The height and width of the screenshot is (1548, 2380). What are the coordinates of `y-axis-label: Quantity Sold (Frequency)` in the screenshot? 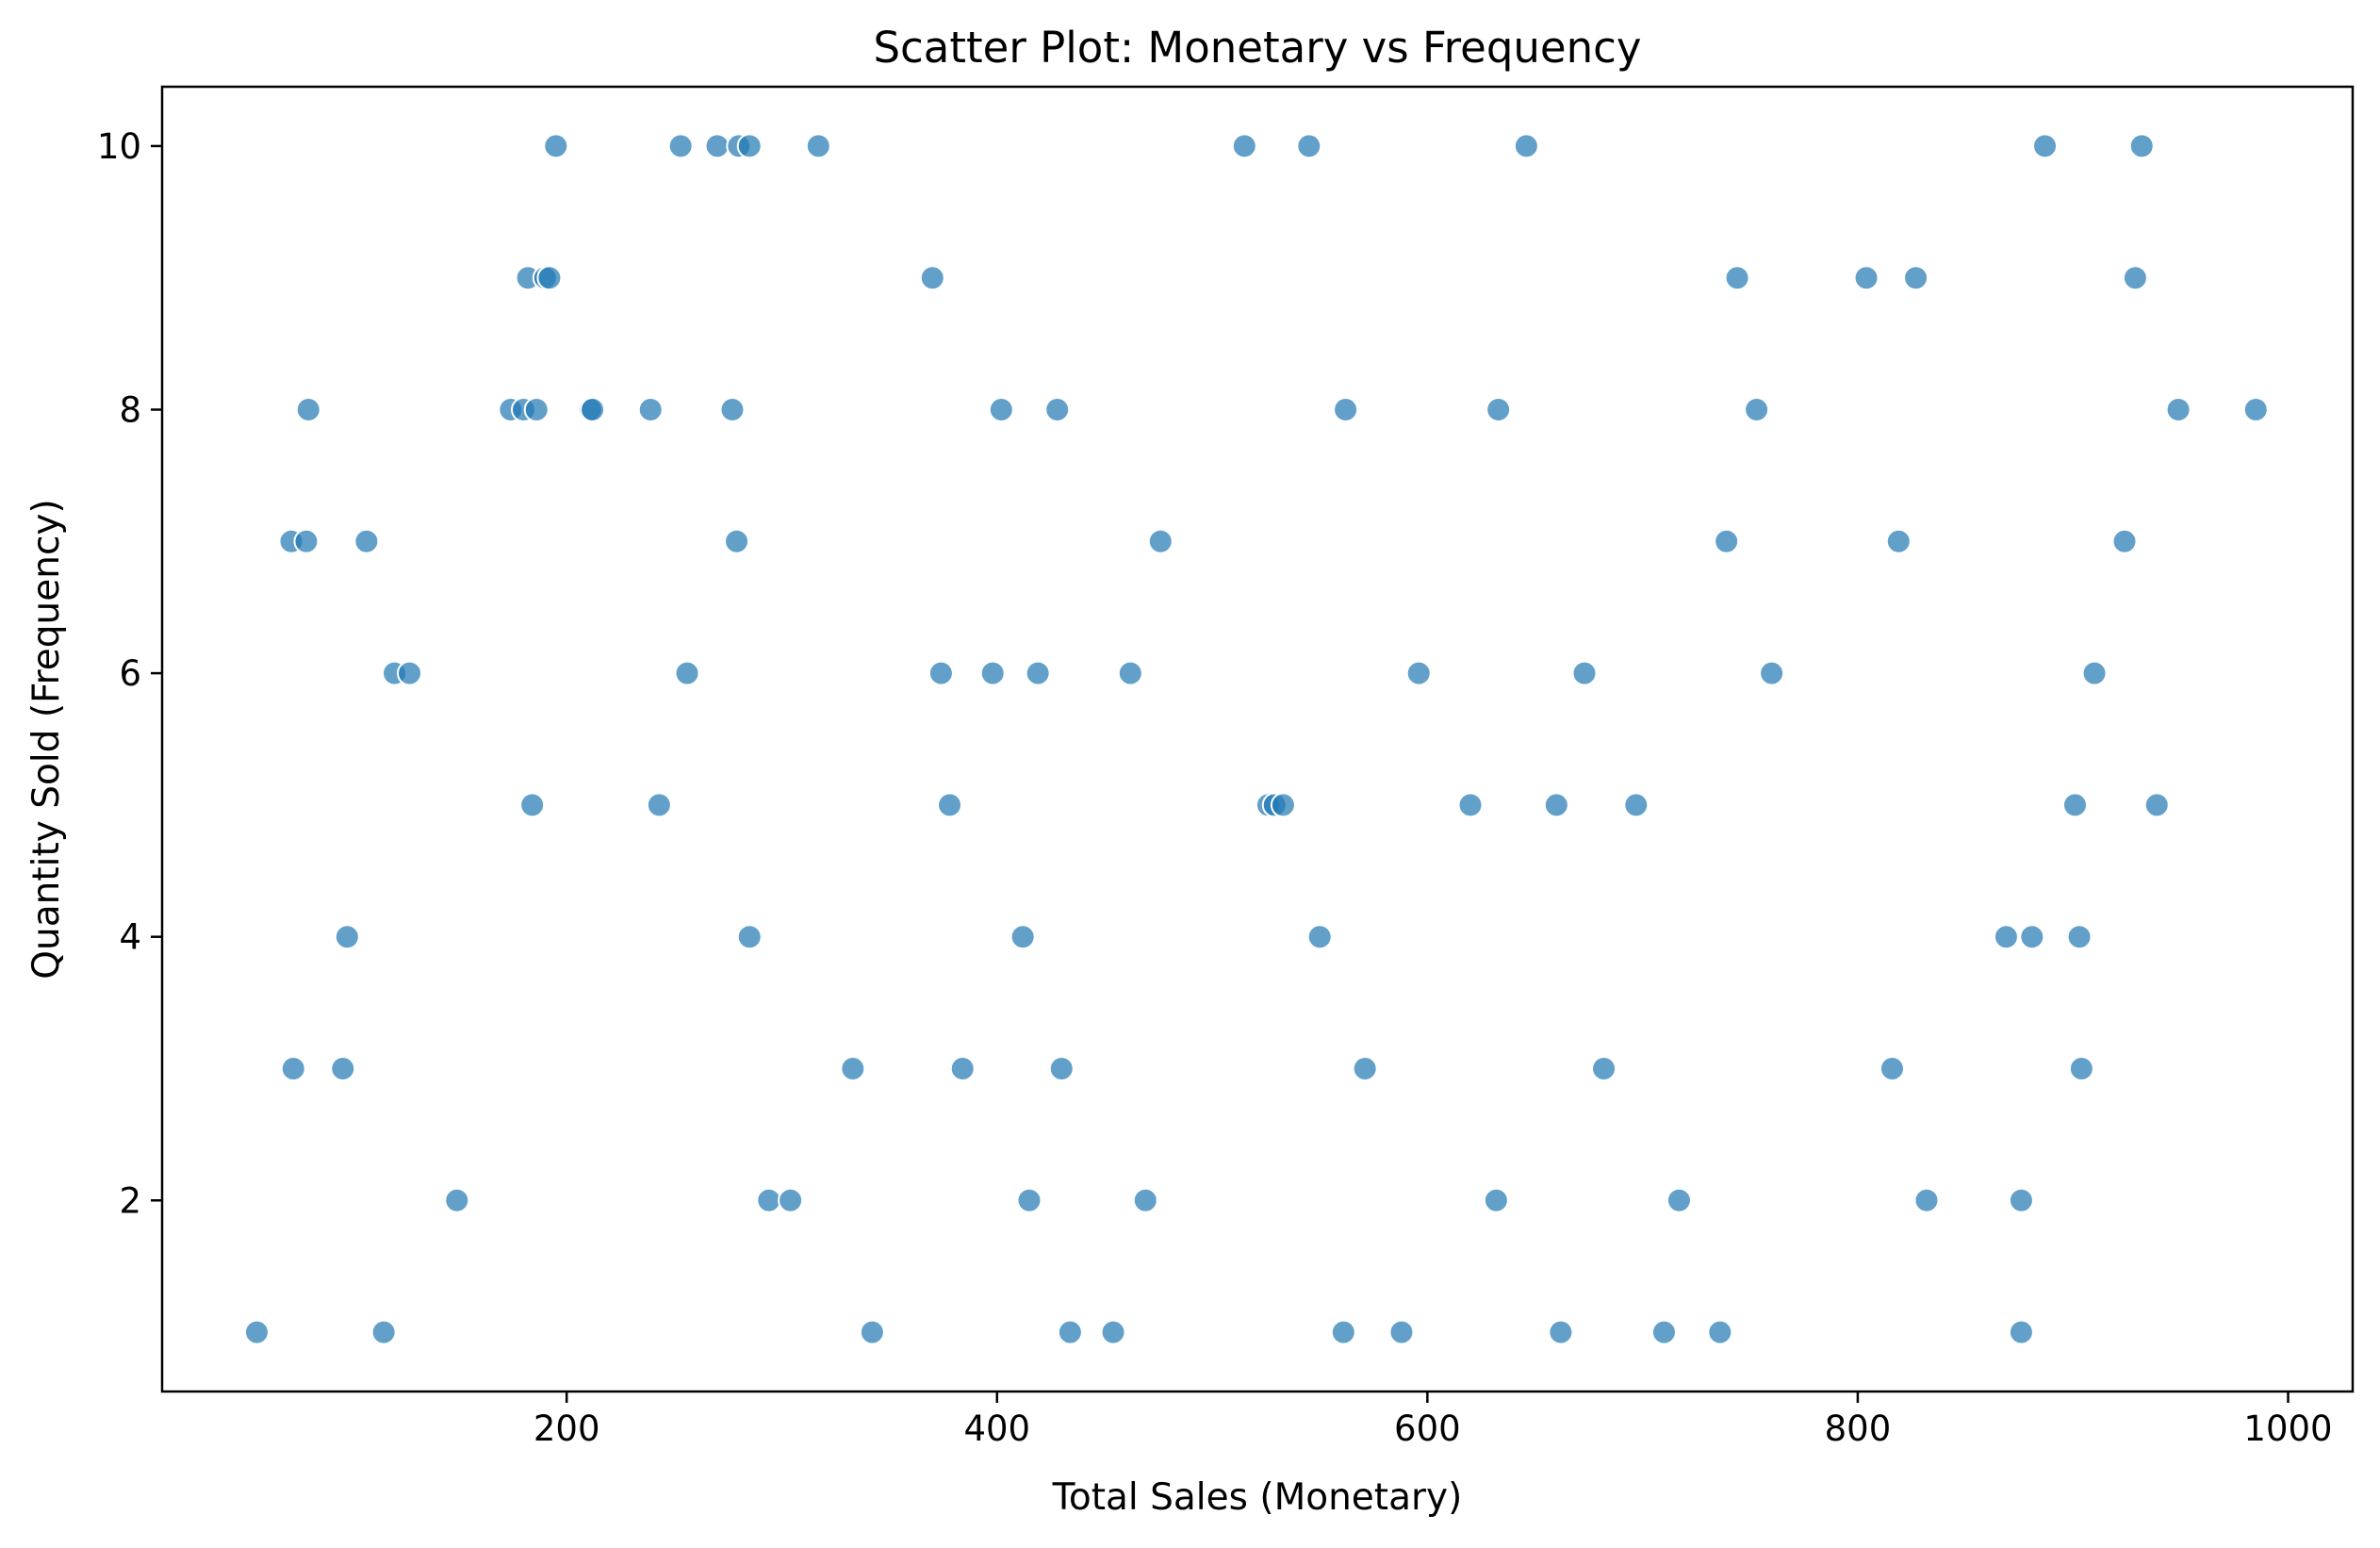 It's located at (46, 739).